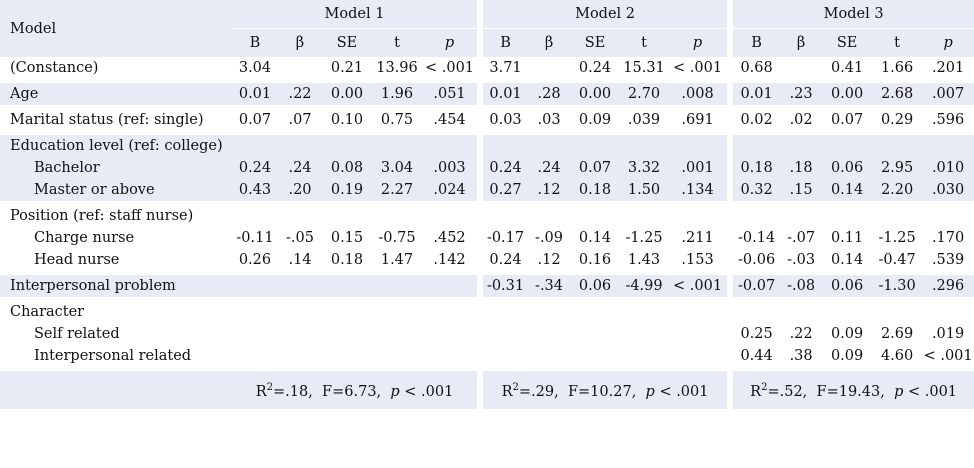 This screenshot has width=974, height=468. Describe the element at coordinates (697, 120) in the screenshot. I see `table-cell: .691` at that location.